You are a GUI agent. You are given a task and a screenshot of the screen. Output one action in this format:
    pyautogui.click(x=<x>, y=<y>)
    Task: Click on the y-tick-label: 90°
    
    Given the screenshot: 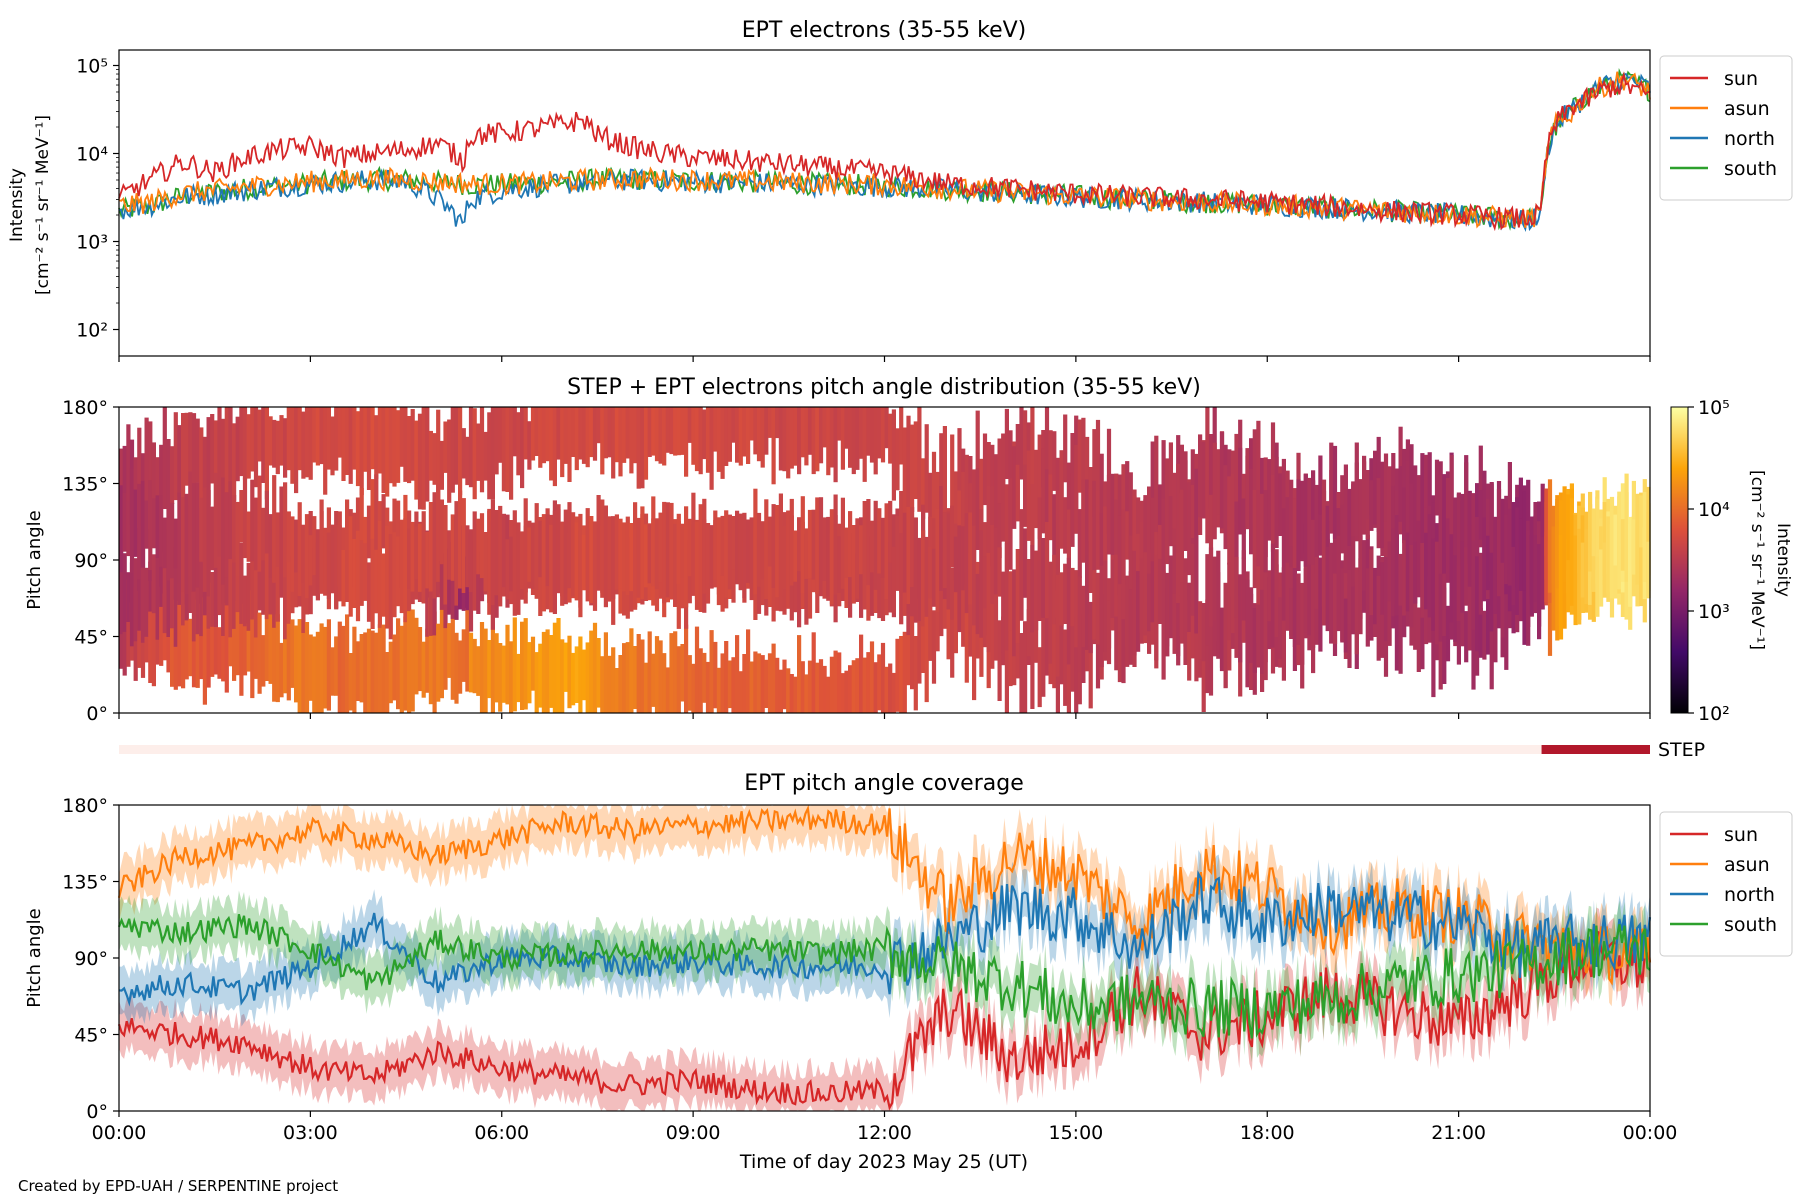 What is the action you would take?
    pyautogui.click(x=91, y=959)
    